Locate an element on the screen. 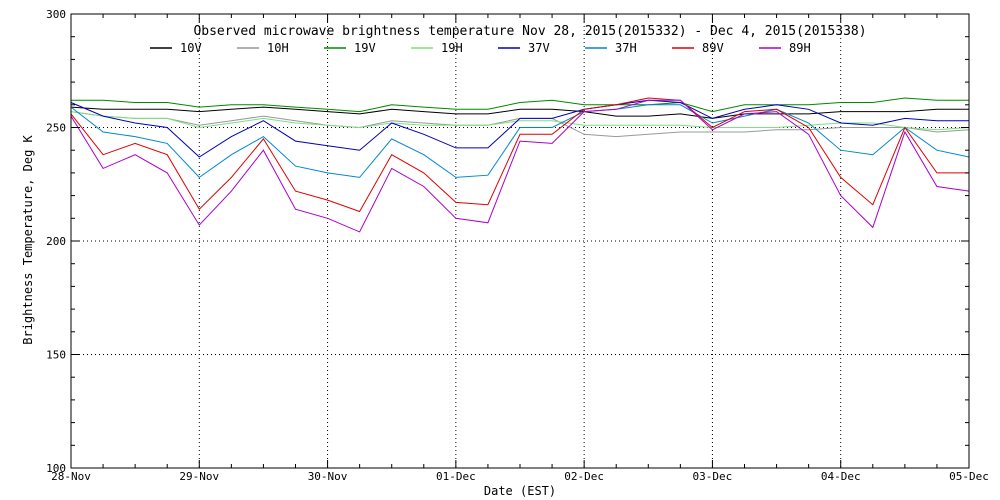  y-tick-label: 200 is located at coordinates (56, 241).